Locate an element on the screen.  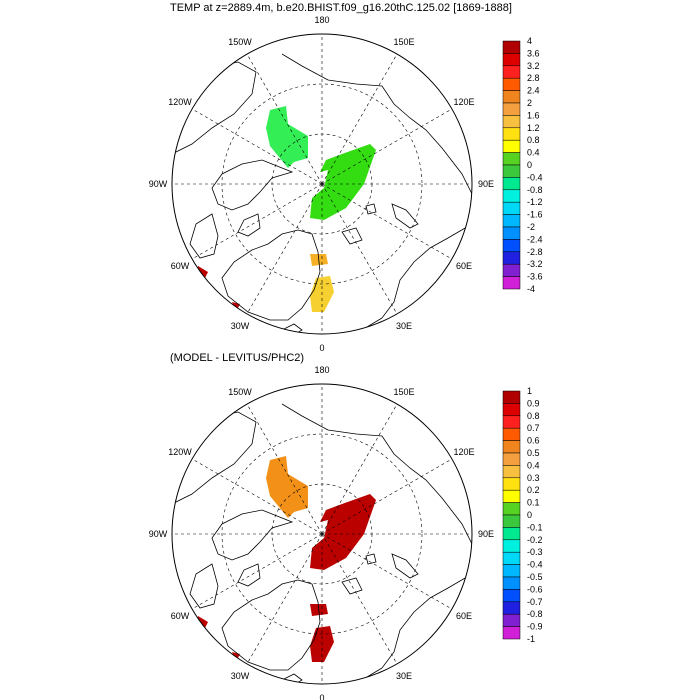
colorbar-label: 0.2 is located at coordinates (533, 490).